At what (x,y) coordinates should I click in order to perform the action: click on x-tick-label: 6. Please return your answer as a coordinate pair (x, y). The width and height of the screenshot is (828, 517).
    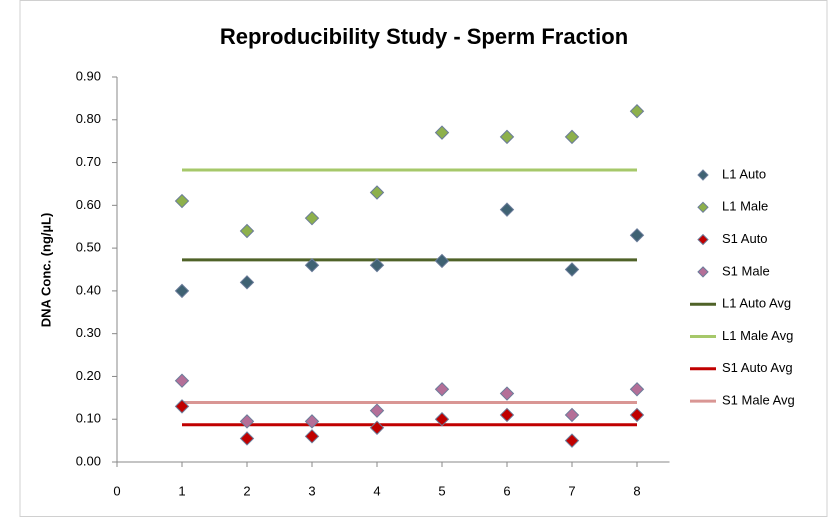
    Looking at the image, I should click on (506, 490).